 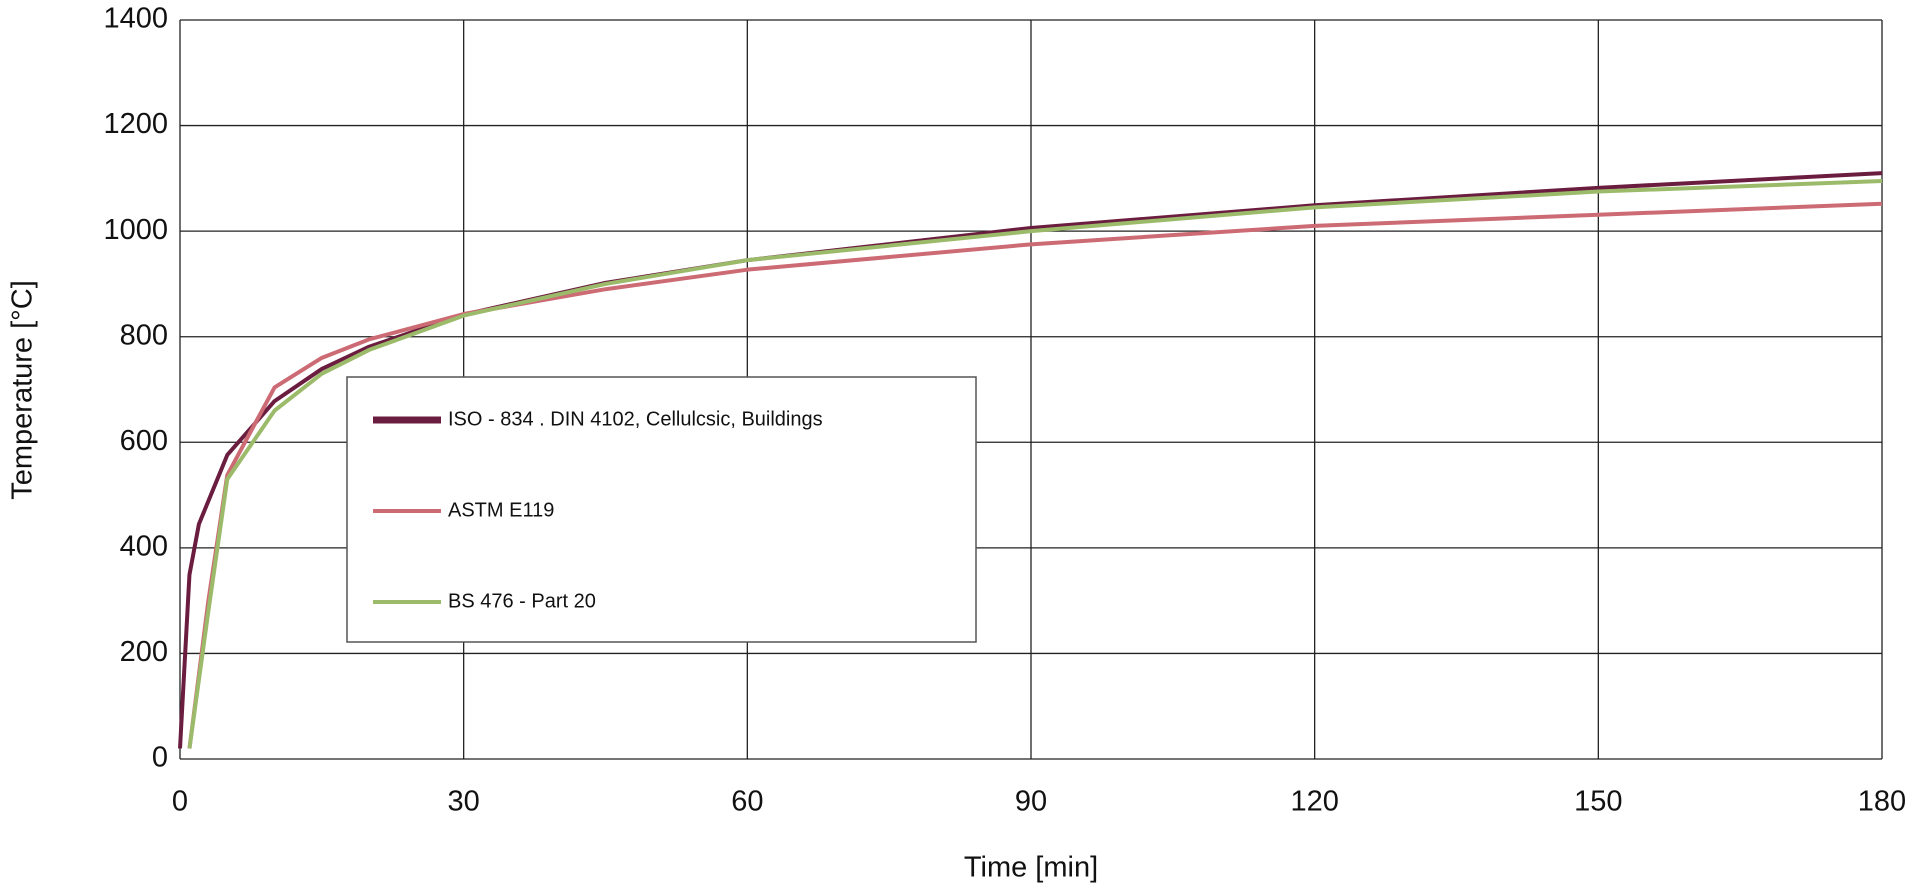 What do you see at coordinates (661, 509) in the screenshot?
I see `legend-box` at bounding box center [661, 509].